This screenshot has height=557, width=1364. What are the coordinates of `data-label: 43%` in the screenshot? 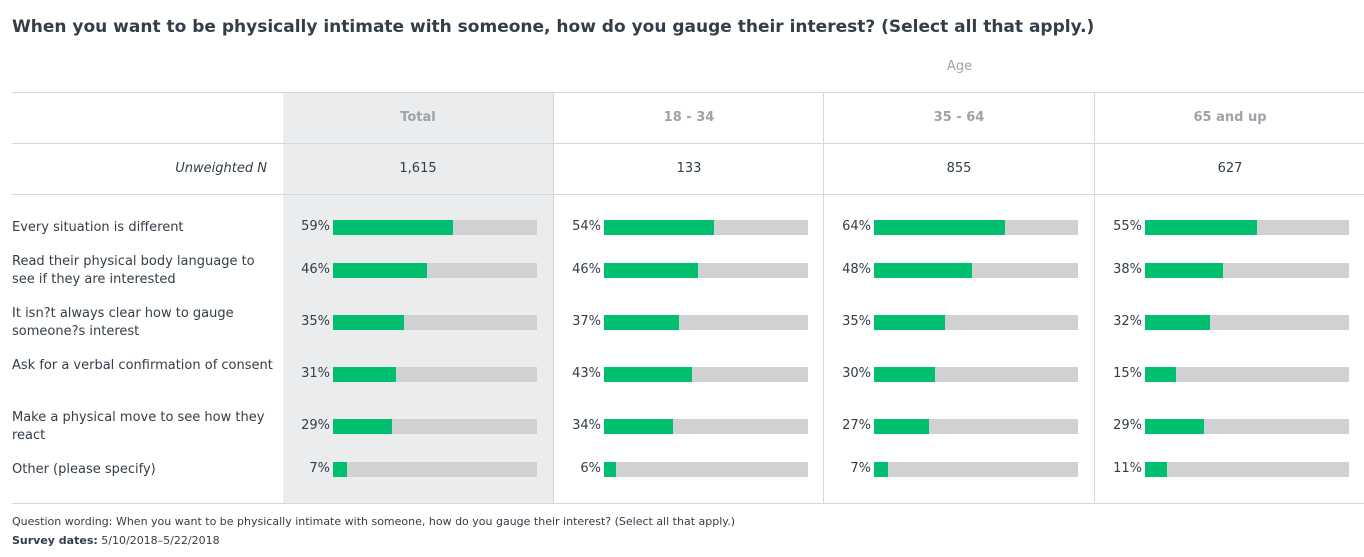 It's located at (586, 373).